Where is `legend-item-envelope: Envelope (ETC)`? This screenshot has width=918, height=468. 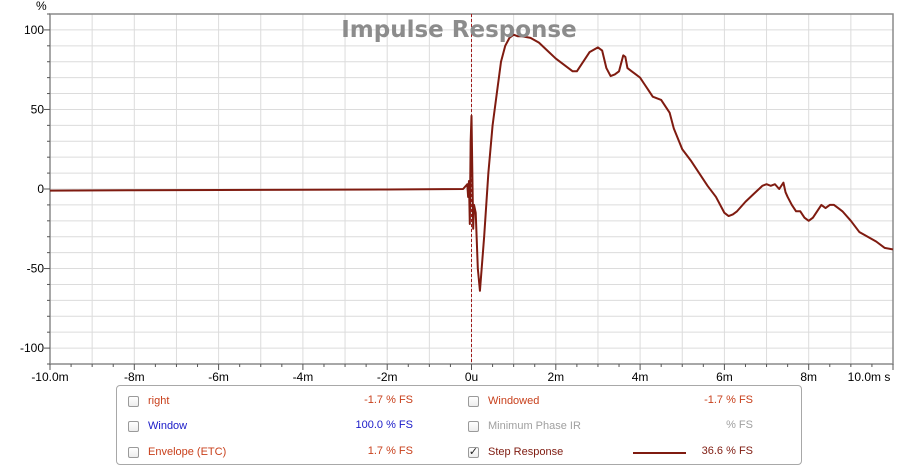 legend-item-envelope: Envelope (ETC) is located at coordinates (177, 452).